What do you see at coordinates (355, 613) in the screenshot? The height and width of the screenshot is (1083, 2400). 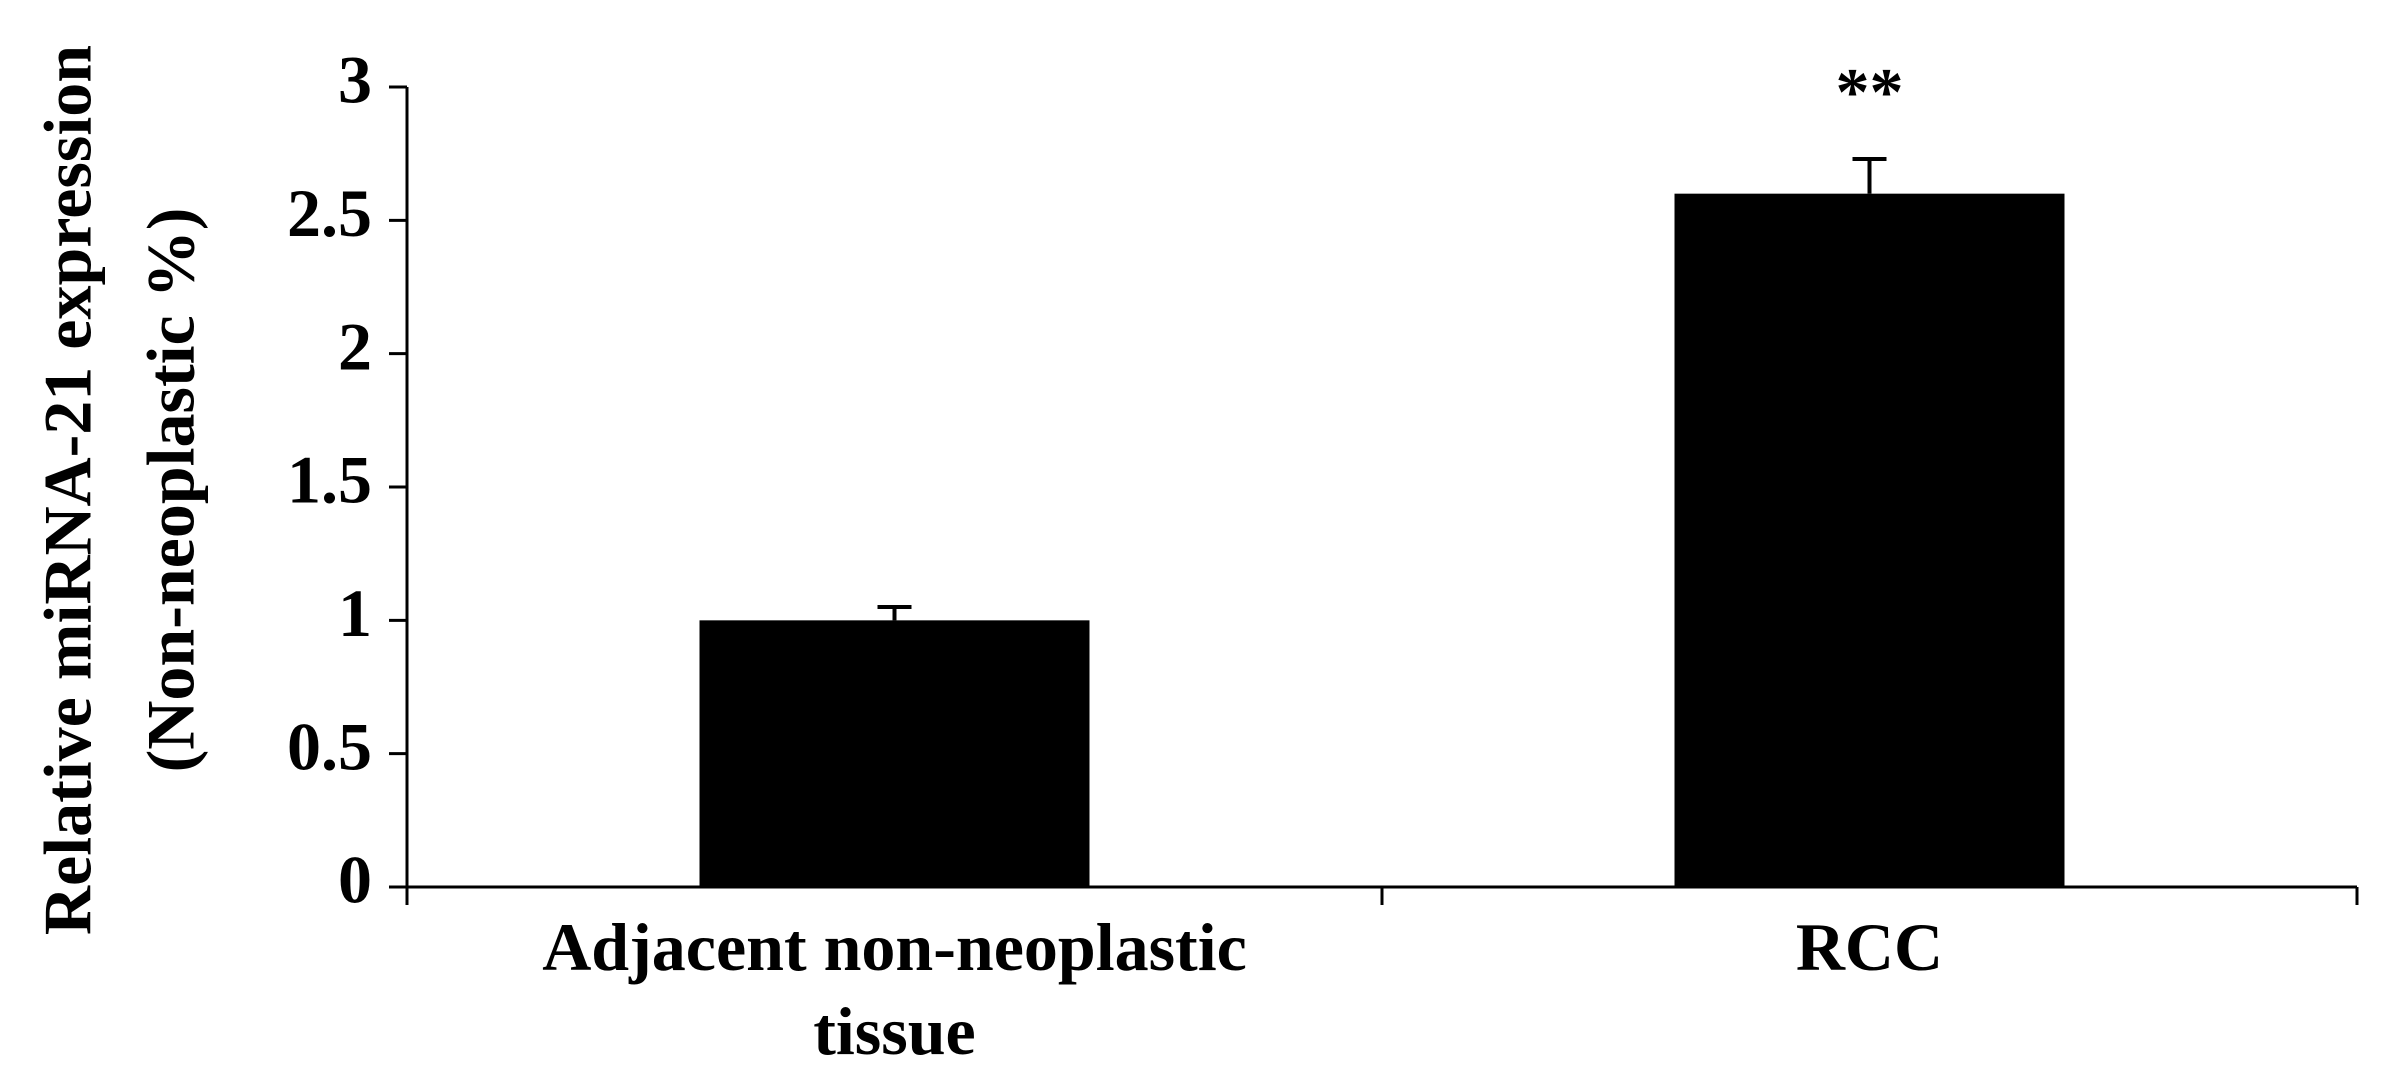 I see `y-tick-label: 1` at bounding box center [355, 613].